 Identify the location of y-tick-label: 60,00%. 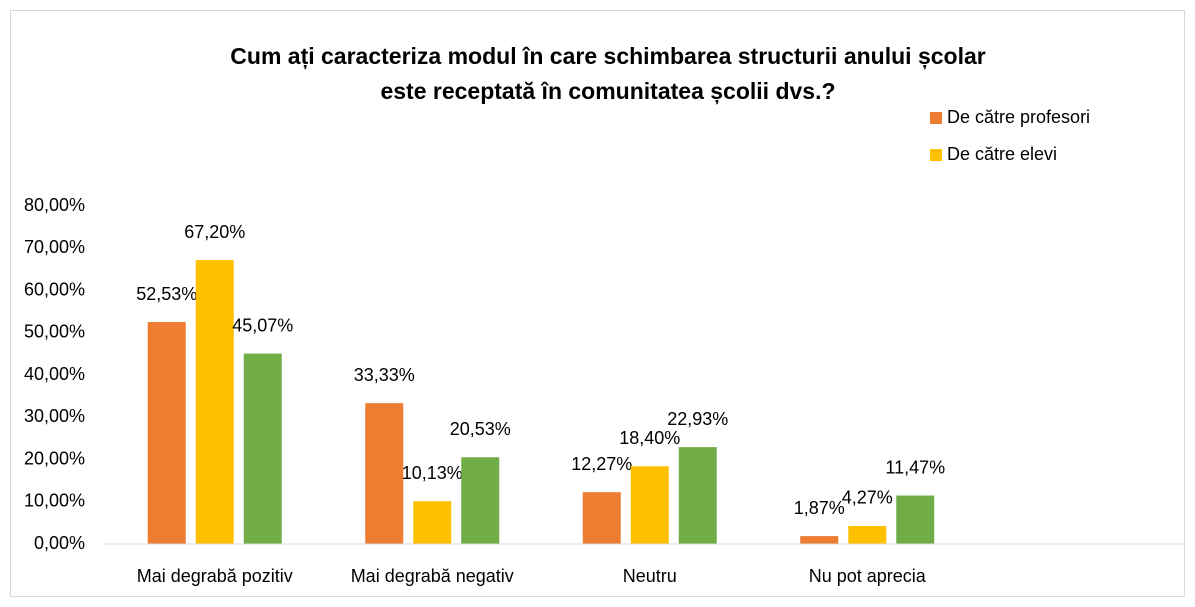
(54, 289).